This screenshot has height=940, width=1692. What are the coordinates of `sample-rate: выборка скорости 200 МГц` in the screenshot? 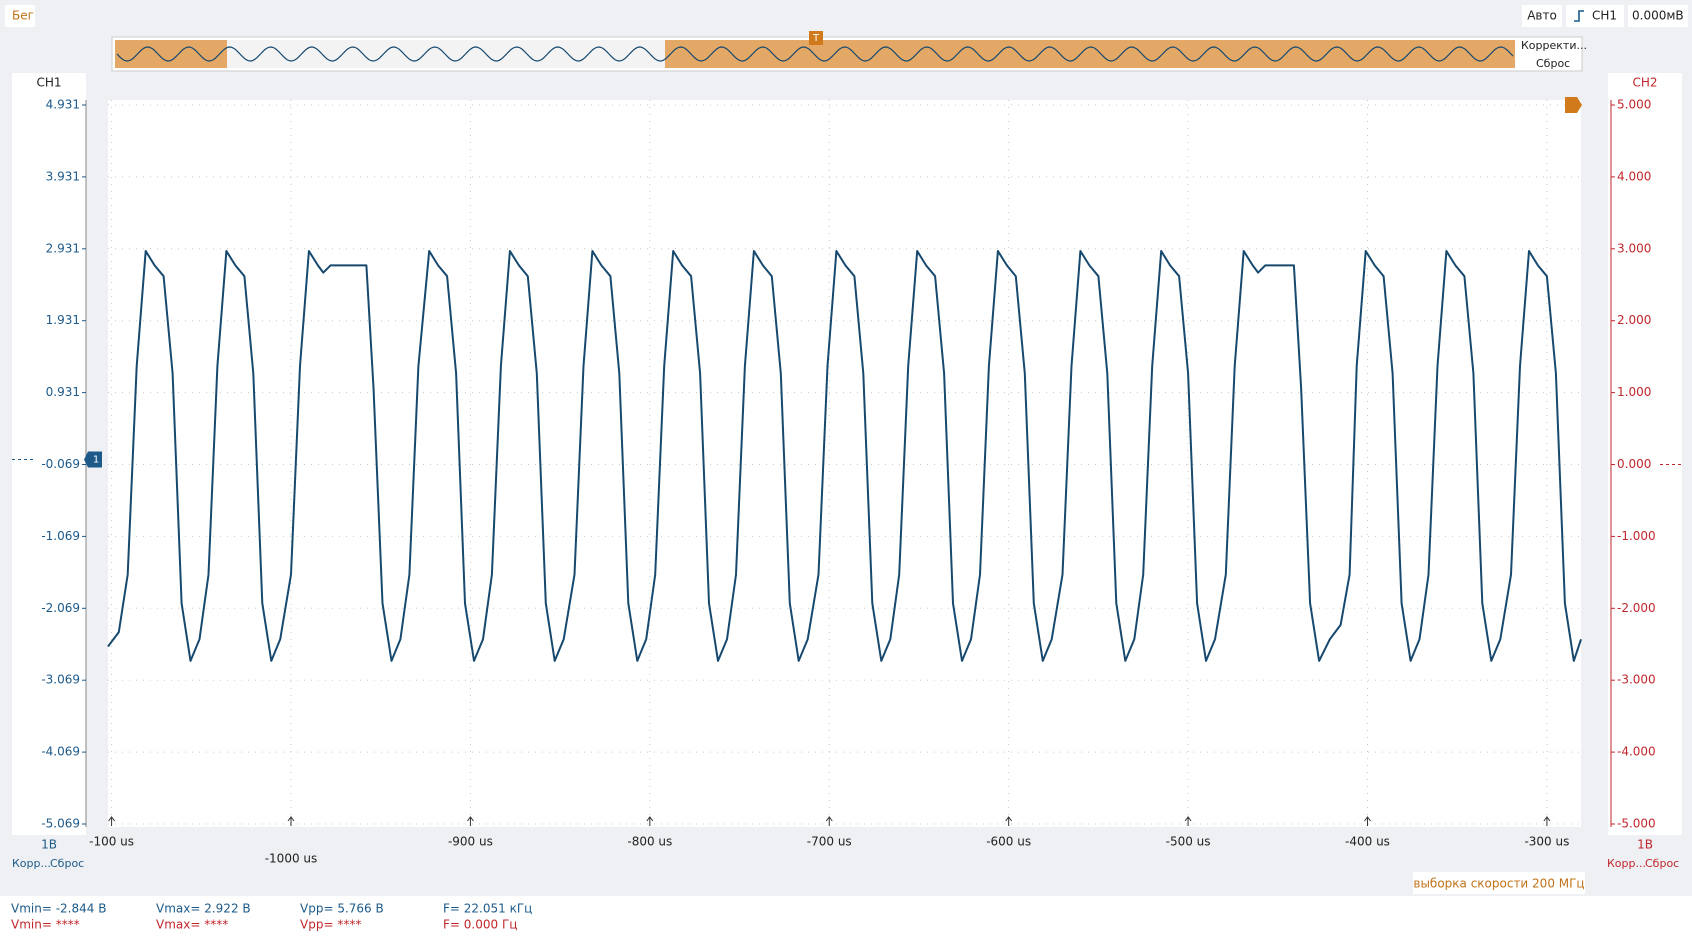 It's located at (1498, 884).